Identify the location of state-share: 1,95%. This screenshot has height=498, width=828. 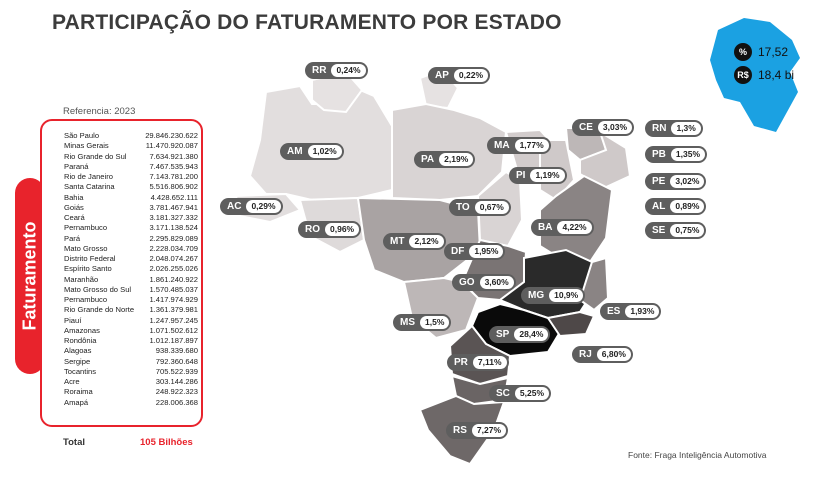
(486, 251).